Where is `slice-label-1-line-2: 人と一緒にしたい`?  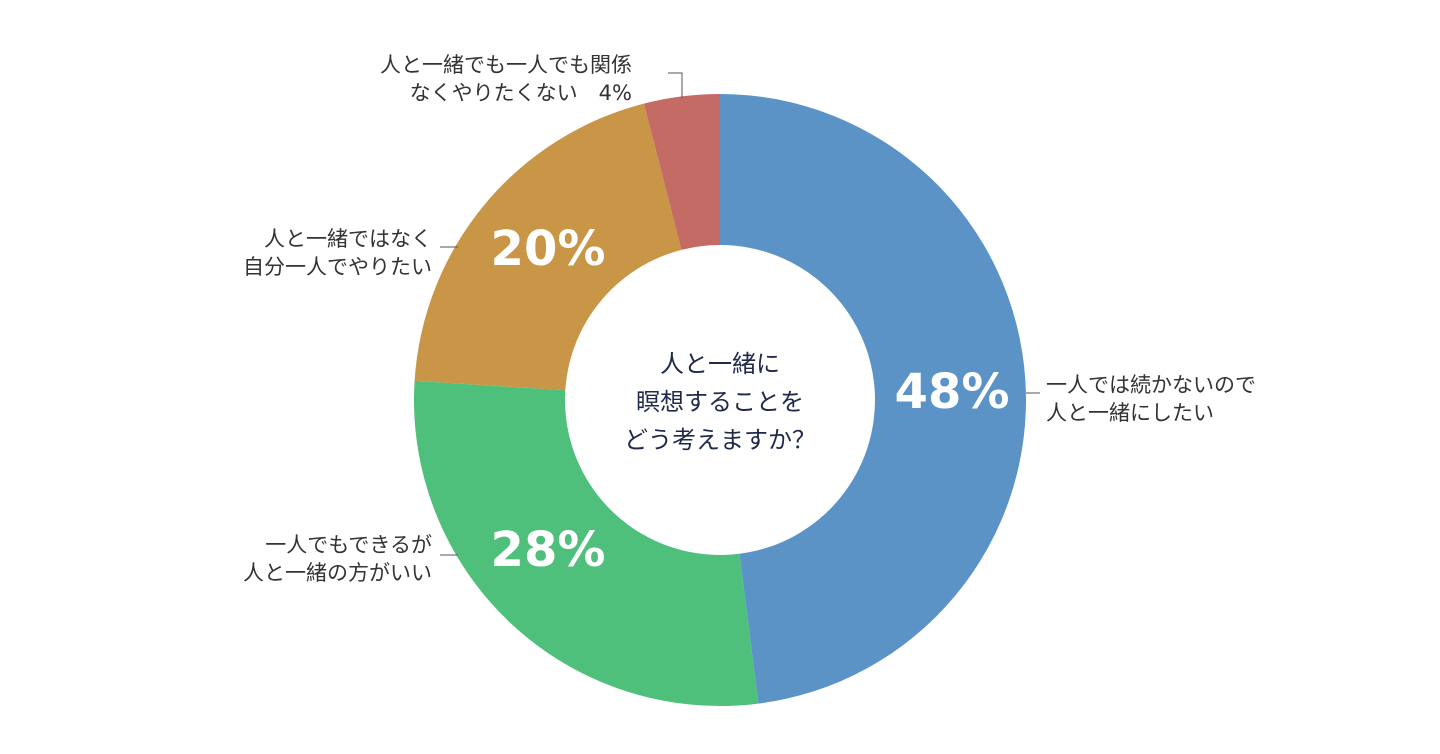
slice-label-1-line-2: 人と一緒にしたい is located at coordinates (1130, 413).